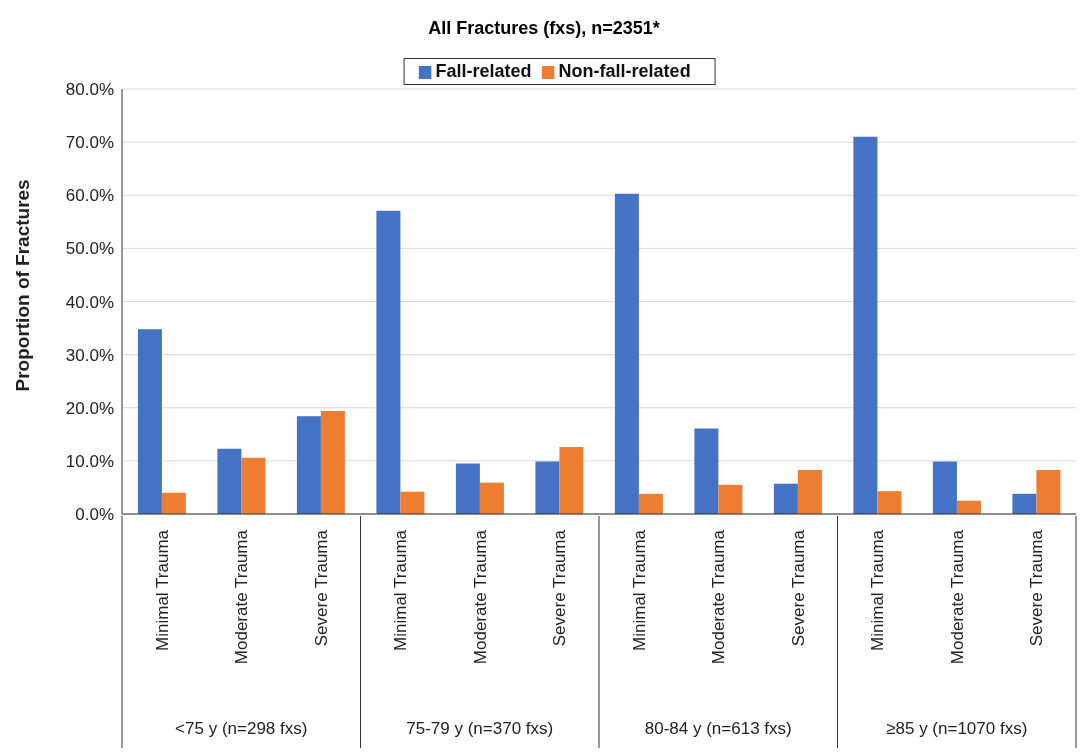 Image resolution: width=1088 pixels, height=756 pixels. Describe the element at coordinates (480, 728) in the screenshot. I see `text: 75-79 y (n=370 fxs)` at that location.